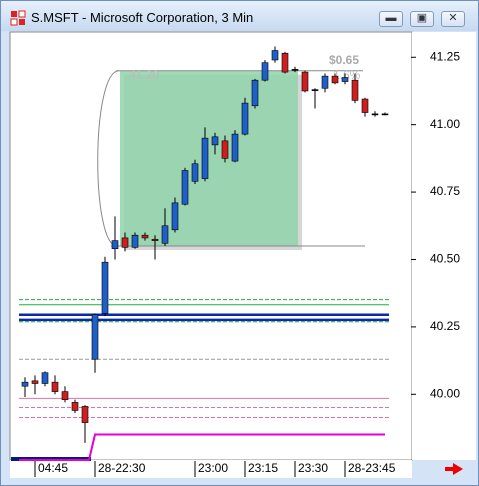  What do you see at coordinates (445, 56) in the screenshot?
I see `y-tick-label: 41.25` at bounding box center [445, 56].